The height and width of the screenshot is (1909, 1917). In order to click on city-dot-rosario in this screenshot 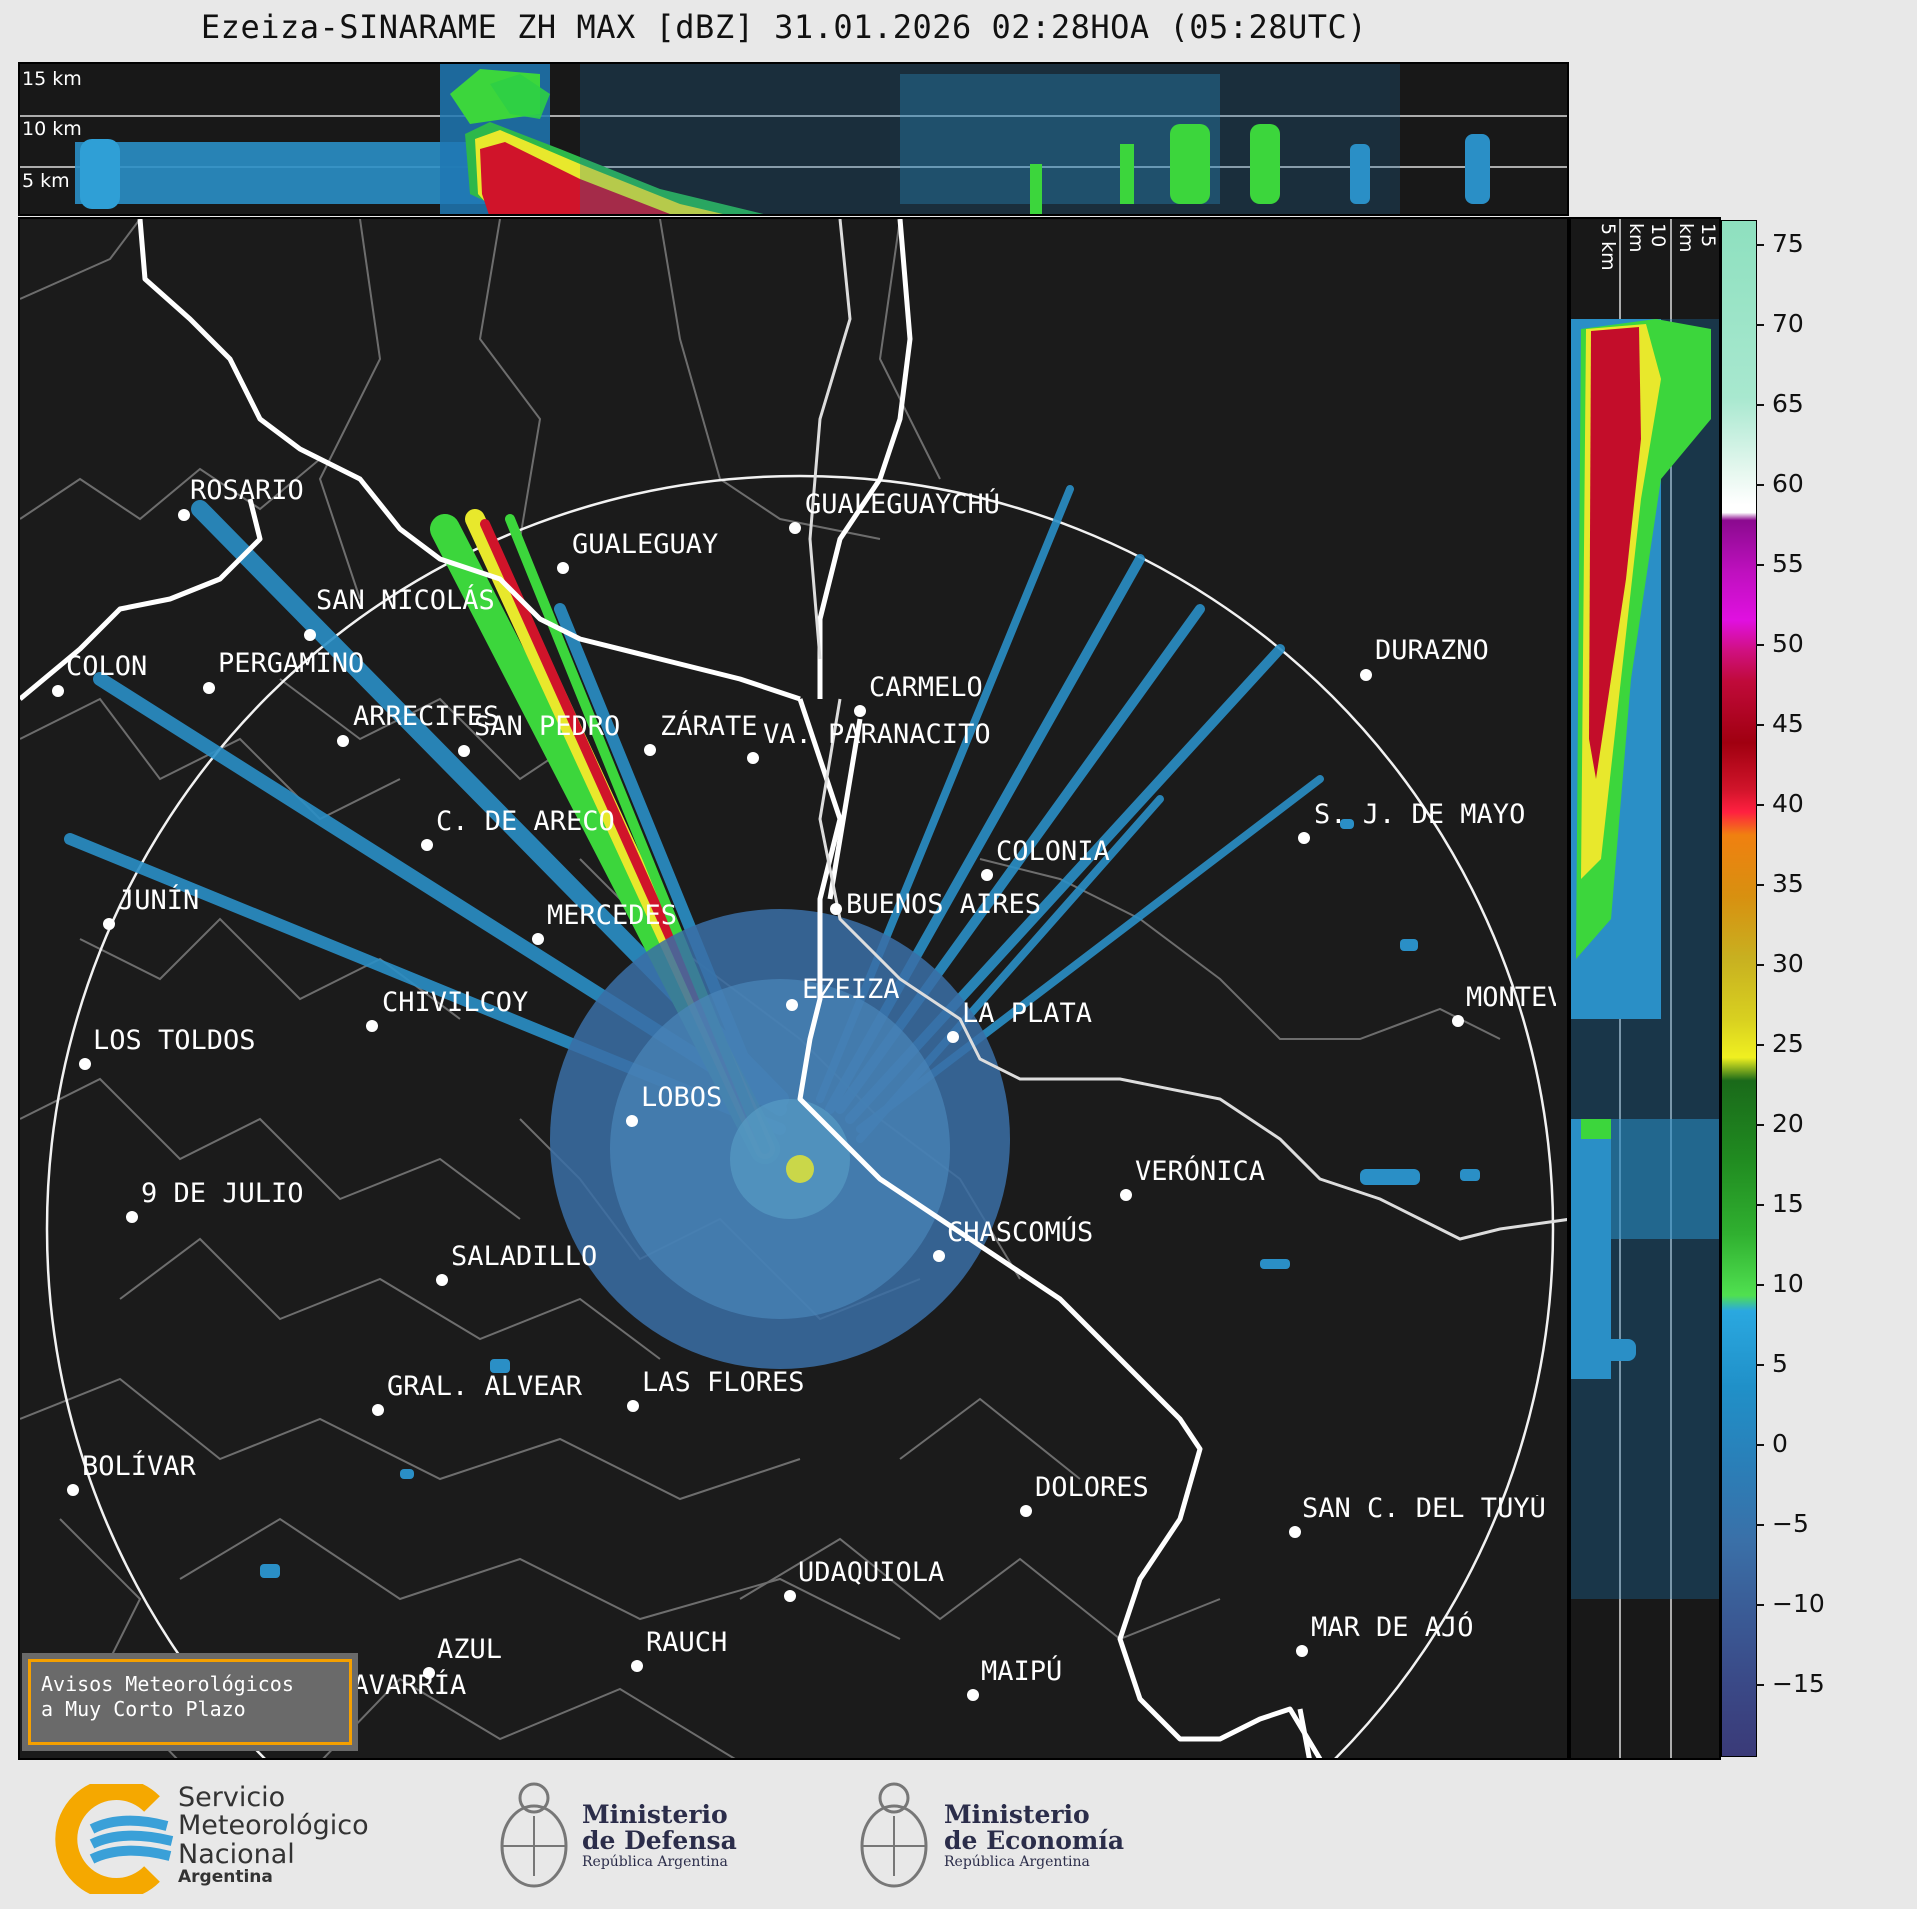, I will do `click(184, 515)`.